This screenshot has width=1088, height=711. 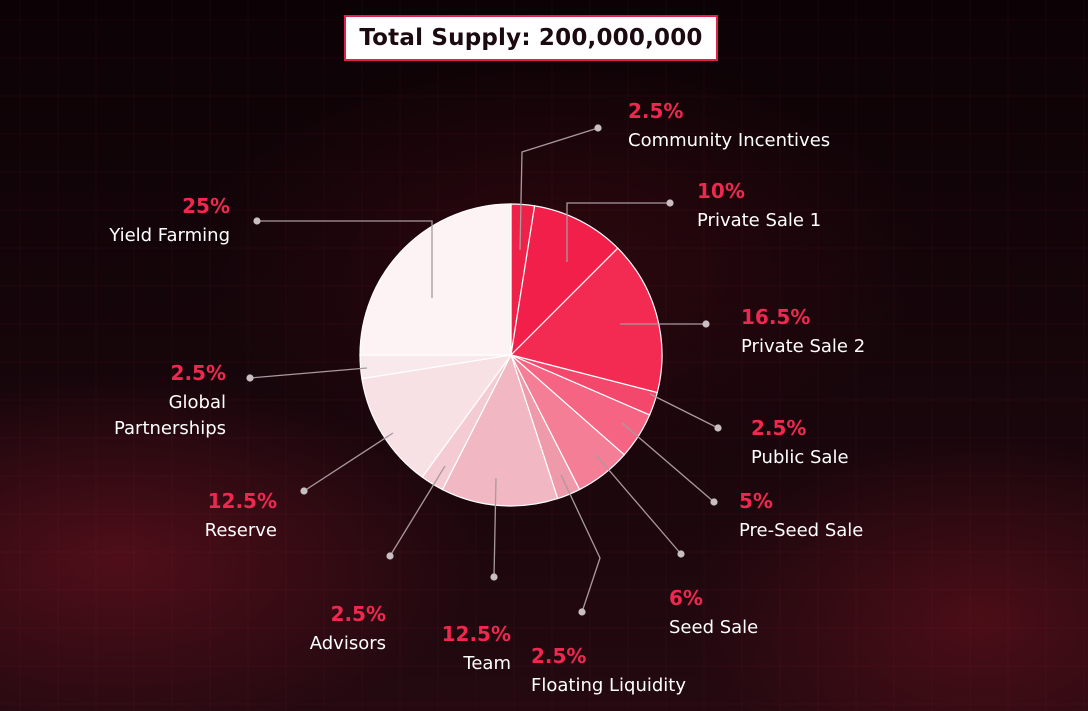 I want to click on slice-percent-label: 6%, so click(x=686, y=598).